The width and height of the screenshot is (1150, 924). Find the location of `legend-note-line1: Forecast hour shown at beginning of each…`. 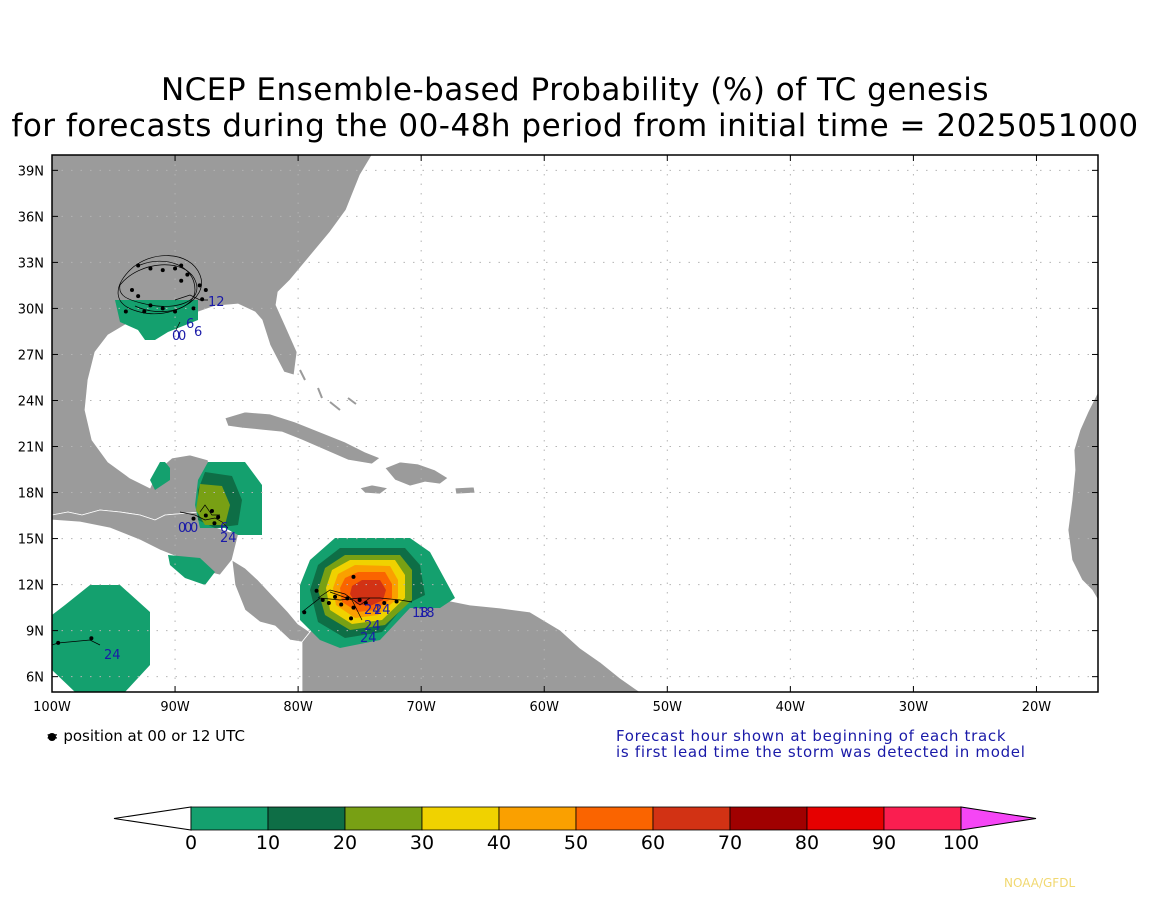

legend-note-line1: Forecast hour shown at beginning of each… is located at coordinates (811, 736).